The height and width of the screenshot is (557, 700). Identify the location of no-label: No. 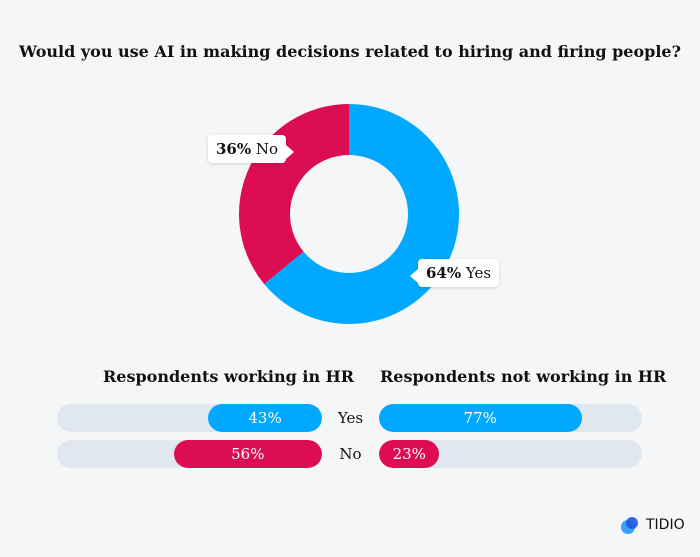
(267, 149).